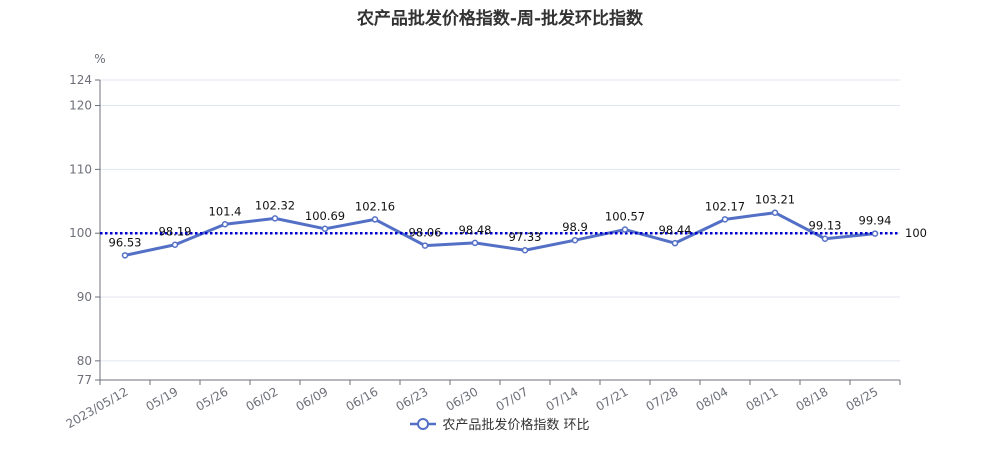  I want to click on legend: 农产品批发价格指数 环比, so click(500, 424).